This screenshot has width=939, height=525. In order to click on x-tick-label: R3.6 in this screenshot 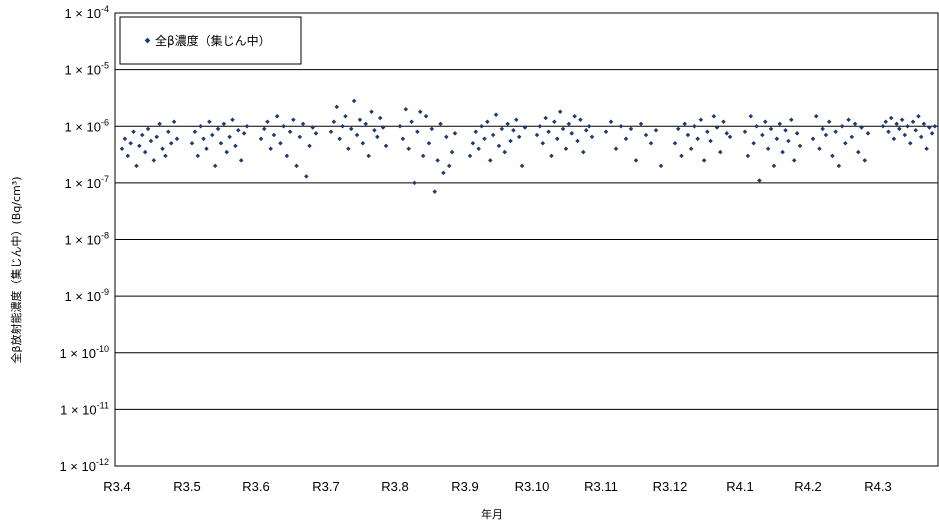, I will do `click(255, 486)`.